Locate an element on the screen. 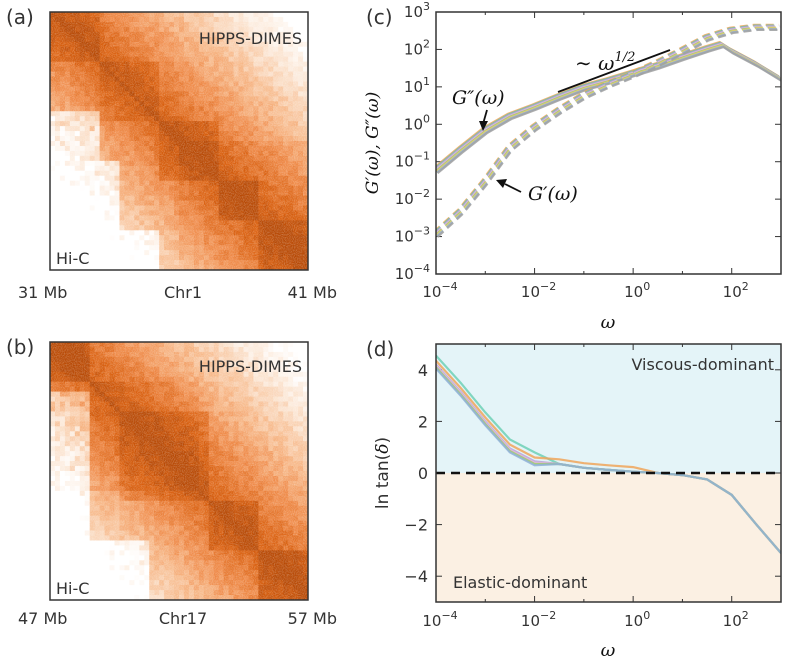  heatmap-a is located at coordinates (179, 141).